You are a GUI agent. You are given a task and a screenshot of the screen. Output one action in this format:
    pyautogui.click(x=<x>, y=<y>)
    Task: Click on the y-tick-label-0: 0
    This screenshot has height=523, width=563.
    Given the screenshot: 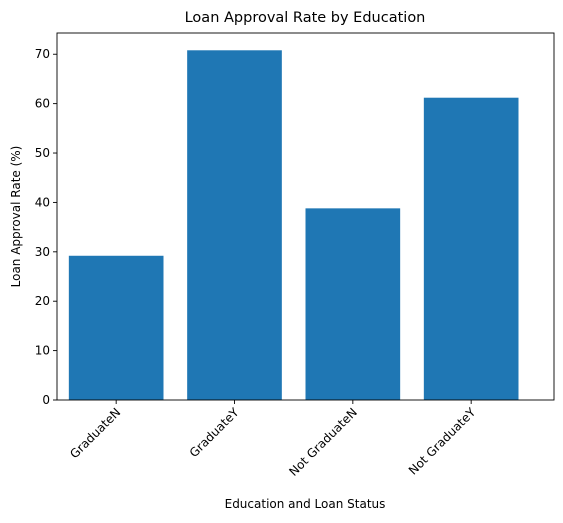 What is the action you would take?
    pyautogui.click(x=46, y=400)
    